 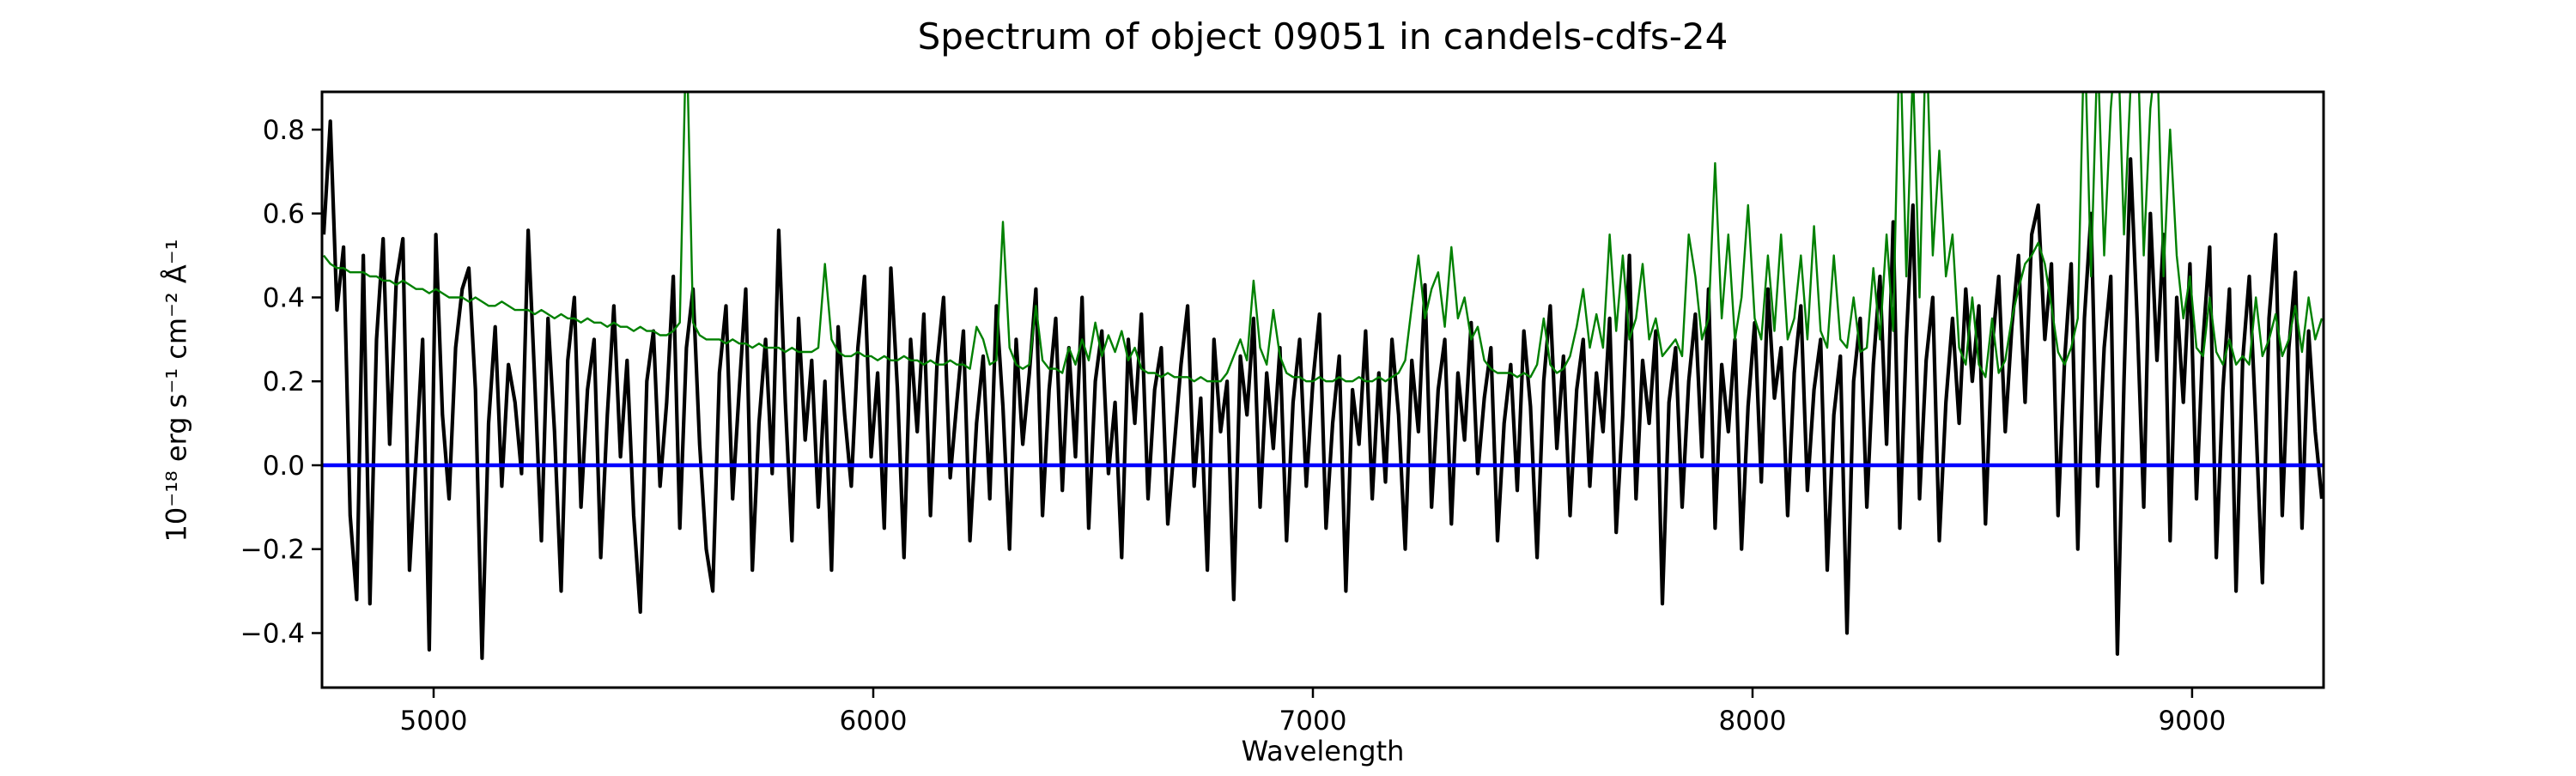 What do you see at coordinates (284, 130) in the screenshot?
I see `y-tick-label: 0.8` at bounding box center [284, 130].